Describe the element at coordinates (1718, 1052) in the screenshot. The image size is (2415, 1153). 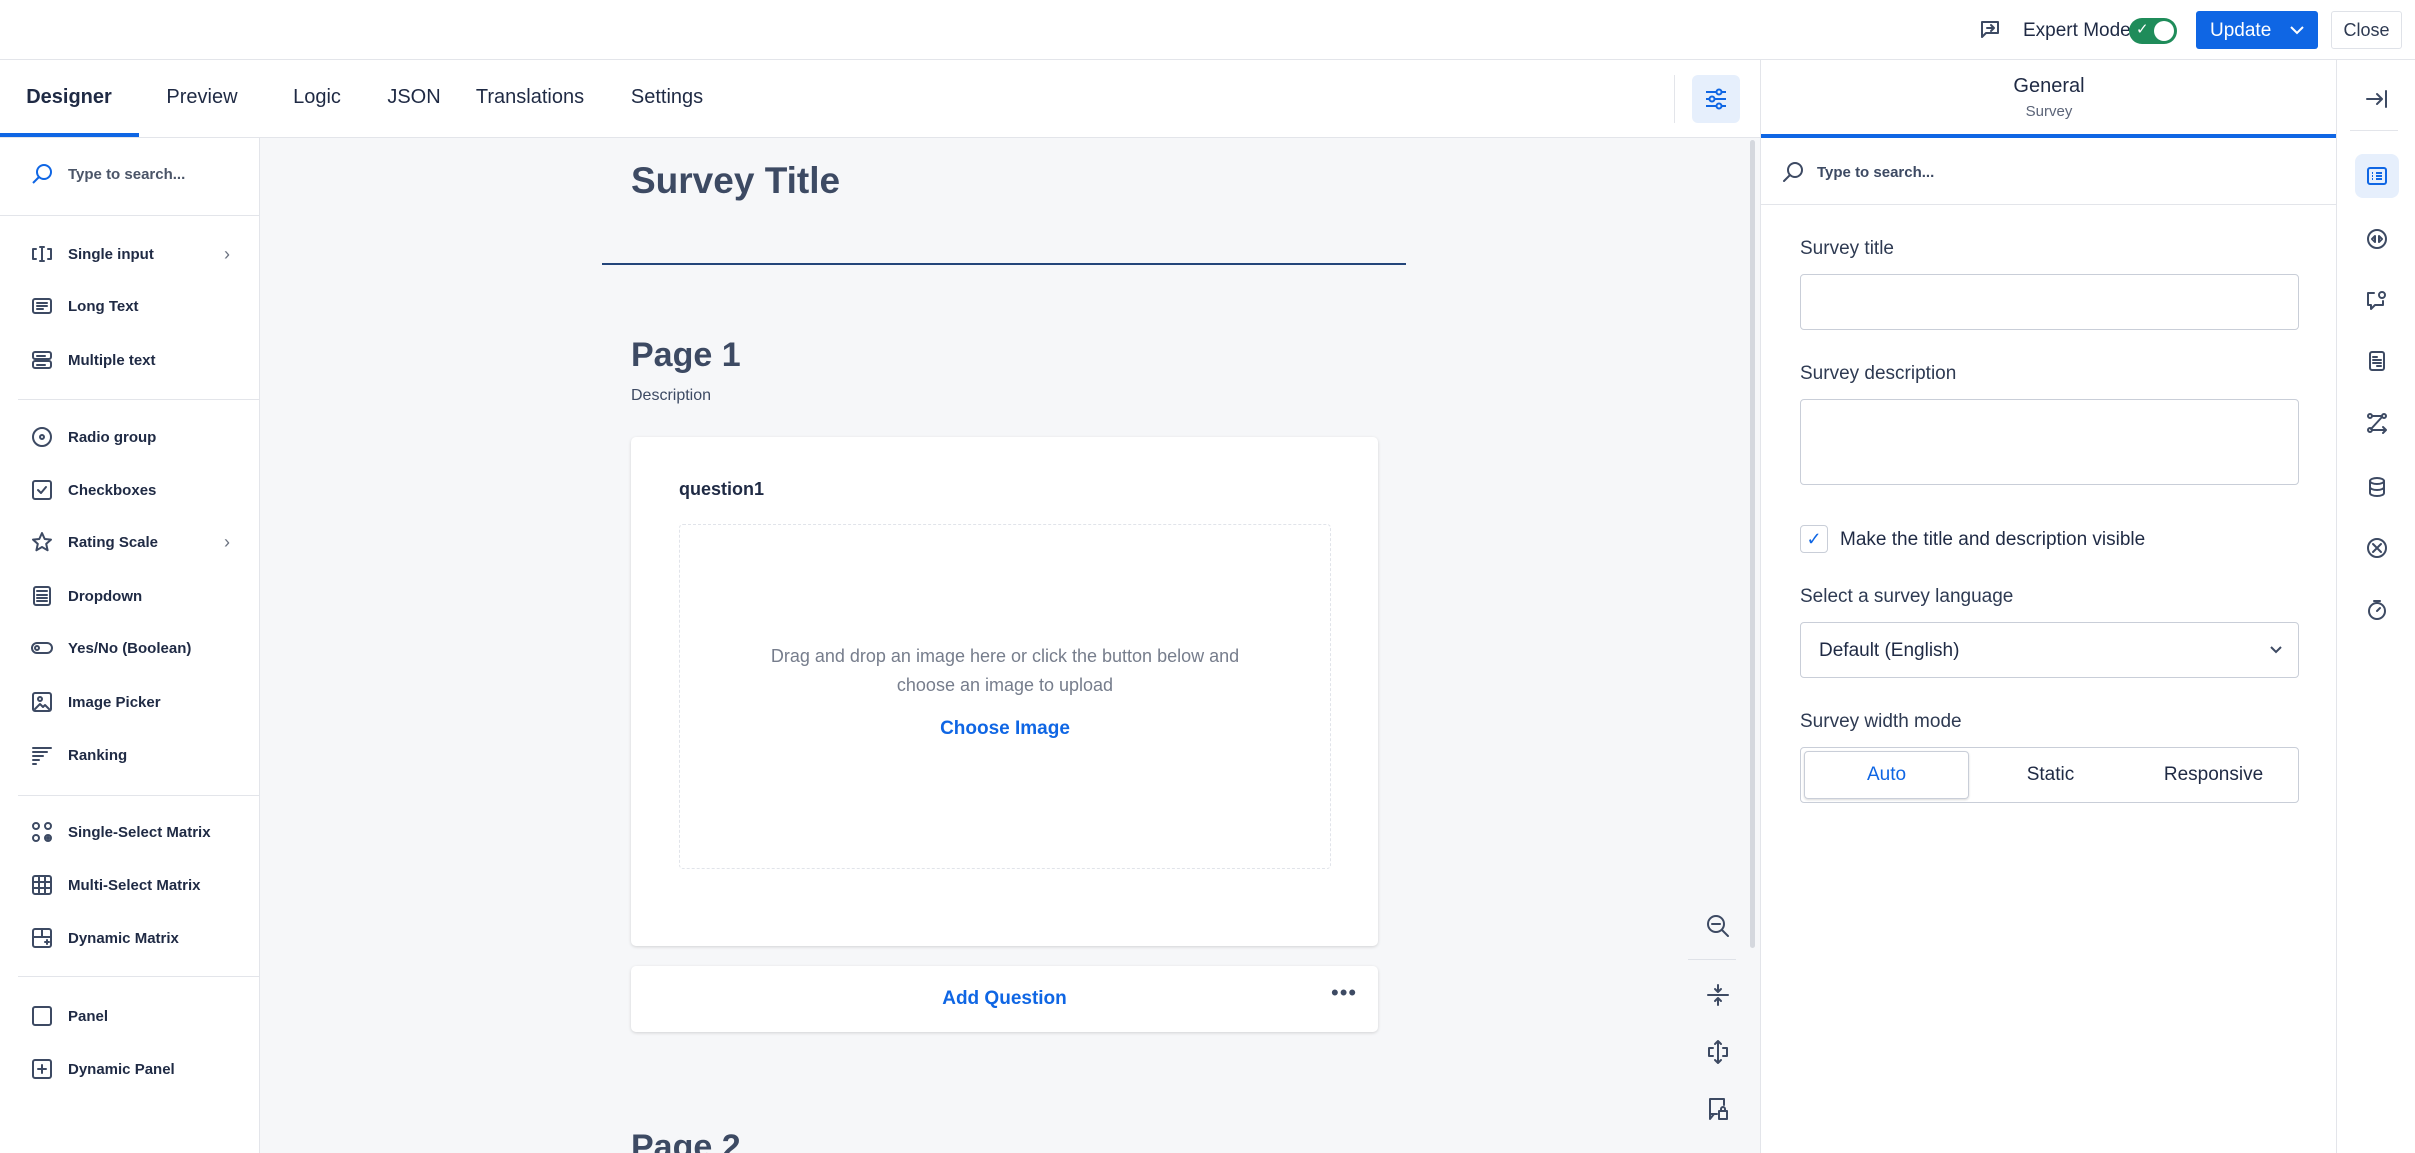
I see `expand-all-icon` at that location.